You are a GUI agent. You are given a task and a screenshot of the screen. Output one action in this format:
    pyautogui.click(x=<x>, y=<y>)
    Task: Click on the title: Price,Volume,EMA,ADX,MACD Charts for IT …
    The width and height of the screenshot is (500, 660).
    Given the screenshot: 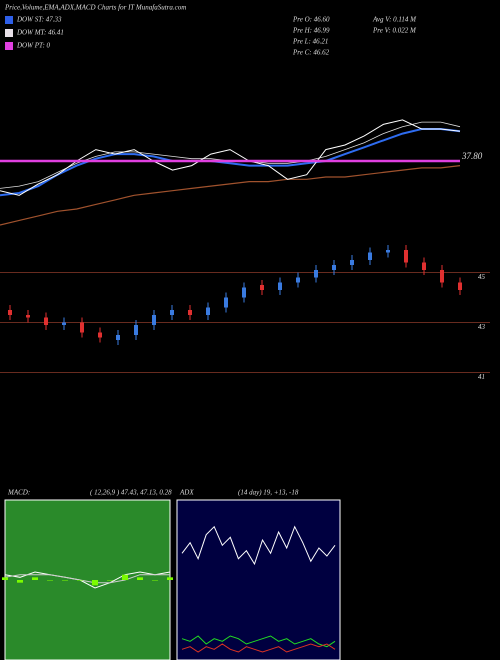 What is the action you would take?
    pyautogui.click(x=95, y=8)
    